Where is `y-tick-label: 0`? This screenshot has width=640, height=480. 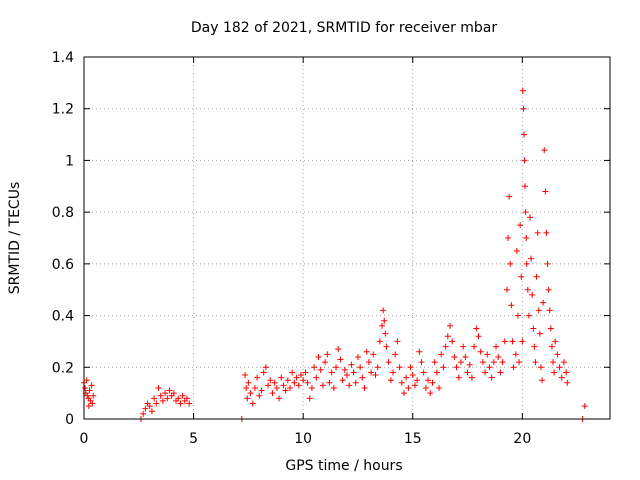 y-tick-label: 0 is located at coordinates (69, 420).